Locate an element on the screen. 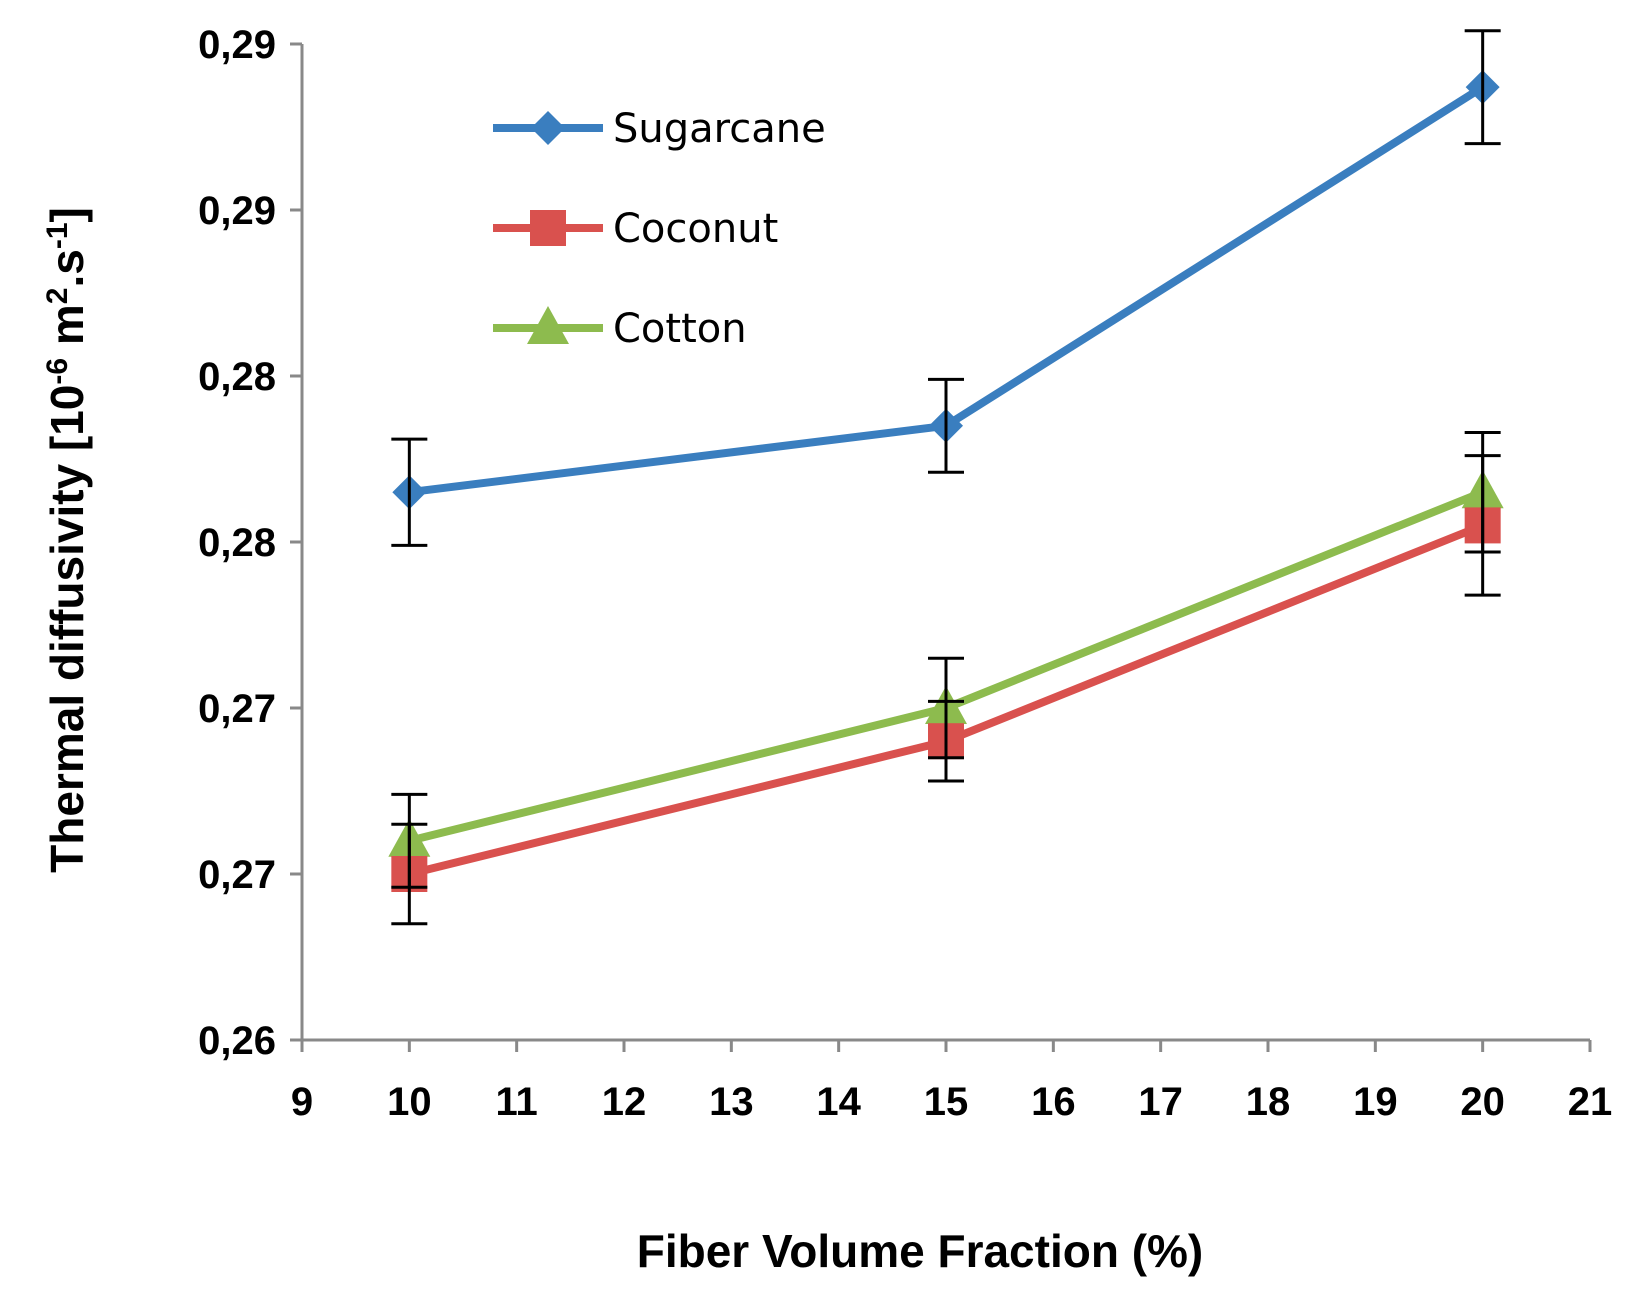  legend-label: Coconut is located at coordinates (695, 229).